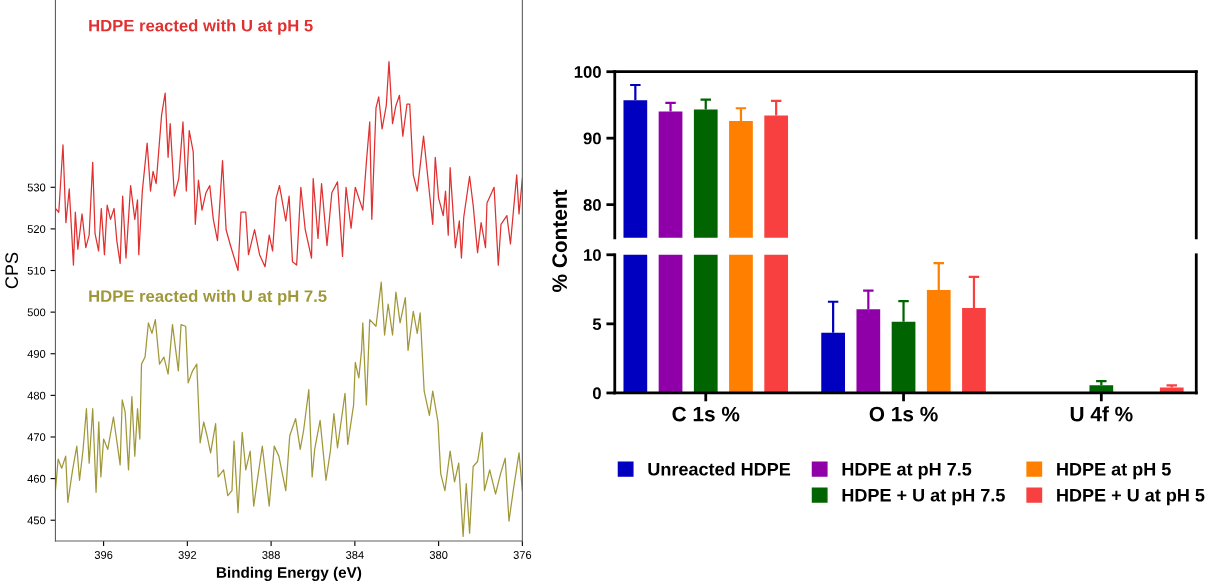  I want to click on y-axis-title: CPS, so click(12, 270).